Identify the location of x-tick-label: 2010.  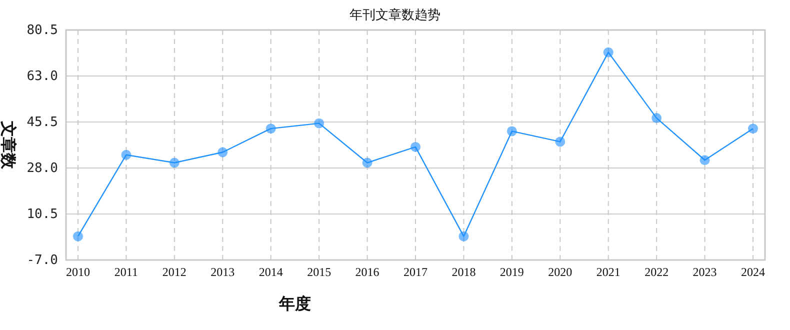
(78, 272).